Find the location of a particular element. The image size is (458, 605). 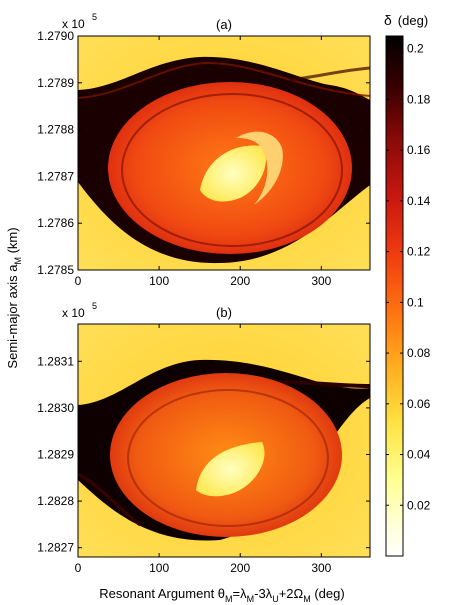

y-tick-label: 1.2790 is located at coordinates (55, 36).